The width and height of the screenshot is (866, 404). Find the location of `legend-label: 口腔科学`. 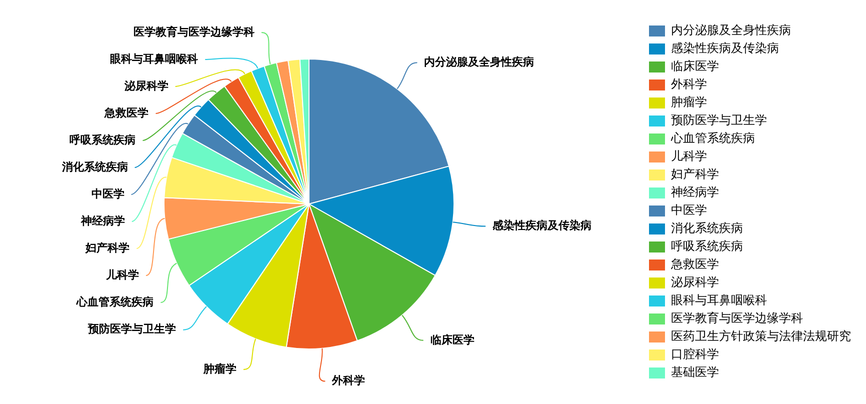

legend-label: 口腔科学 is located at coordinates (695, 354).